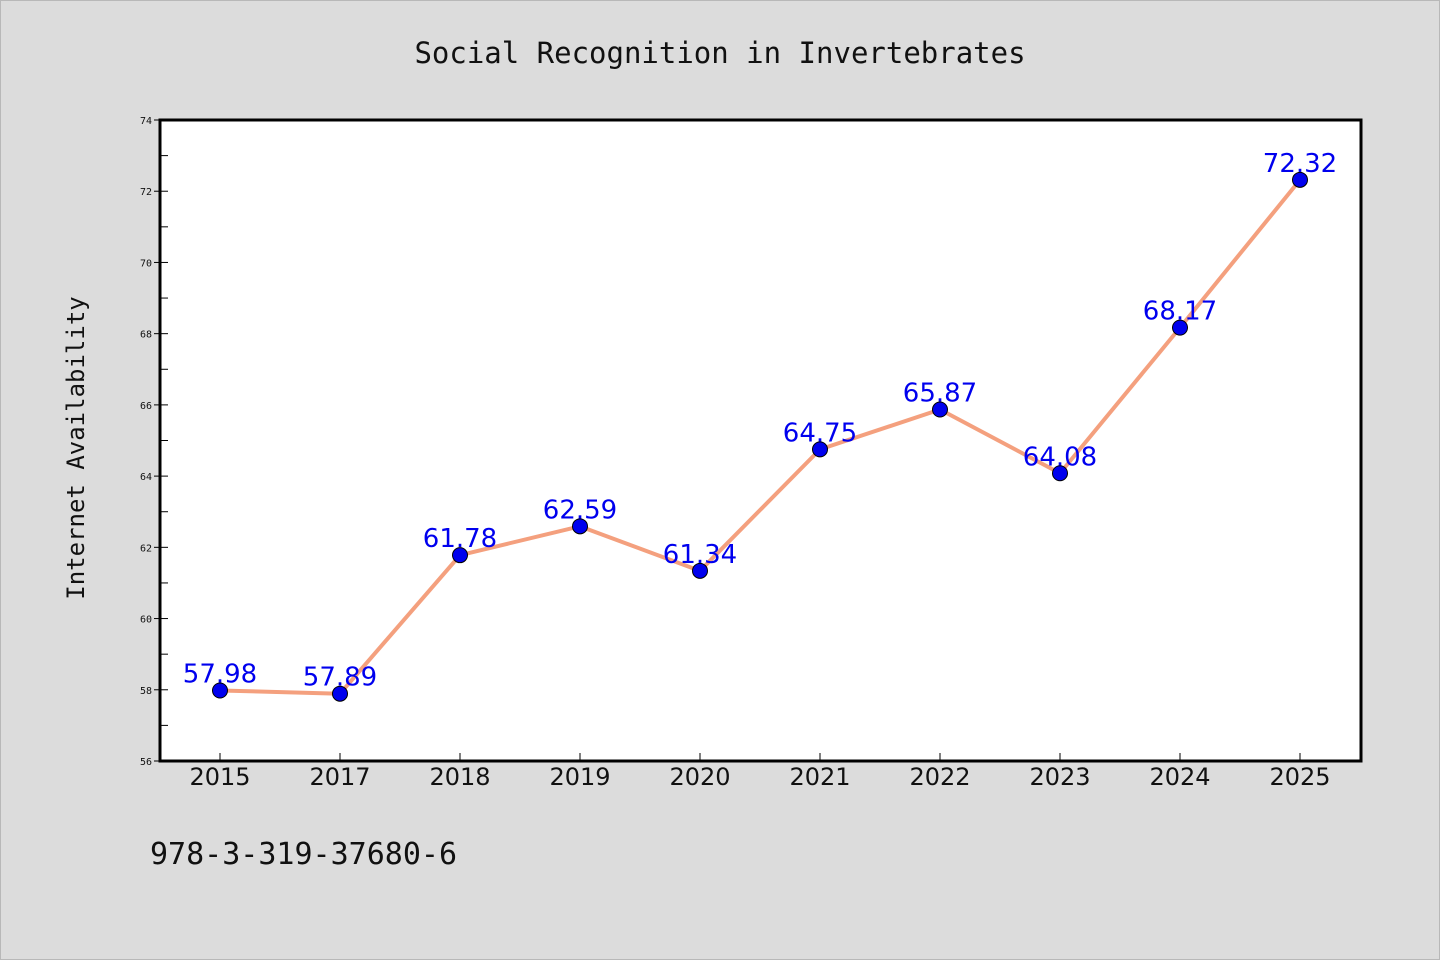 The width and height of the screenshot is (1440, 960). I want to click on y-tick-label: 68, so click(146, 335).